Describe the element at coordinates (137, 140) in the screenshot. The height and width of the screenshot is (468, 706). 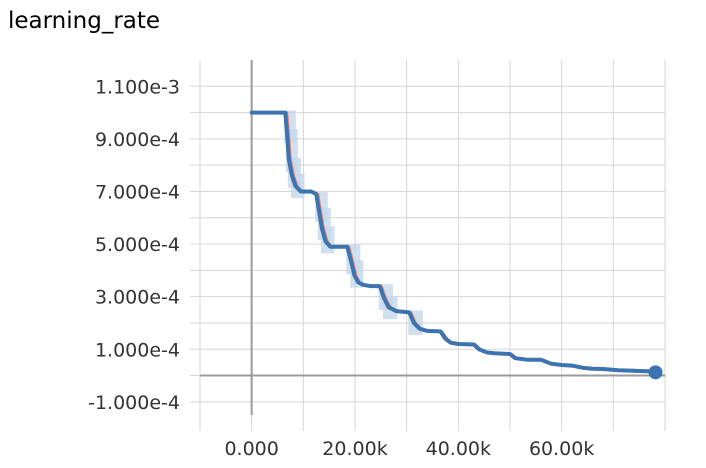
I see `y-tick-label: 9.000e-4` at that location.